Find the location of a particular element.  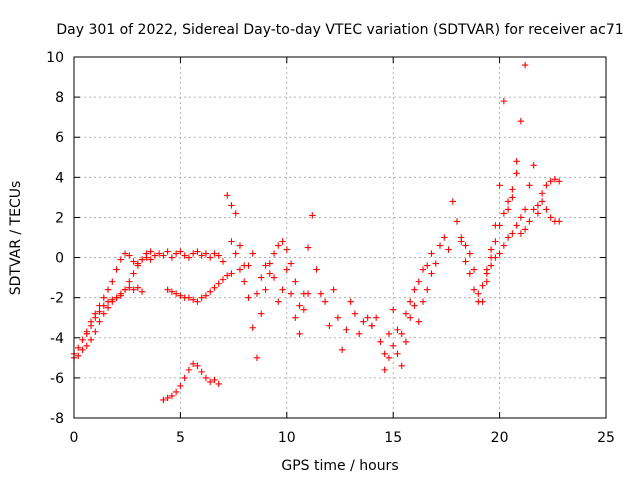

y-tick-label: 2 is located at coordinates (59, 218).